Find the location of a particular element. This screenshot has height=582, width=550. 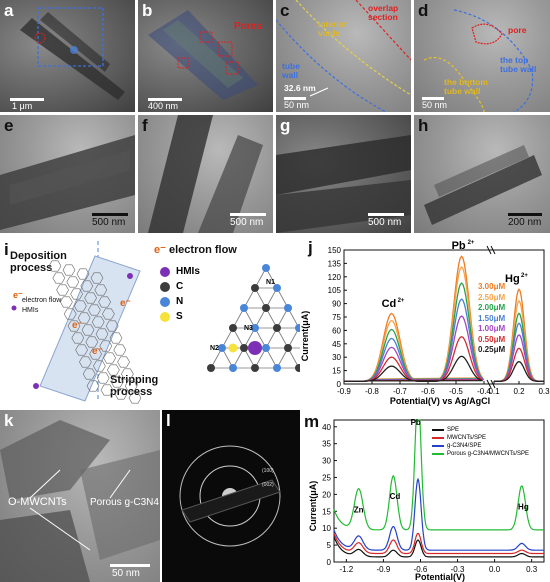

series-line-1.00μM is located at coordinates (414, 348).